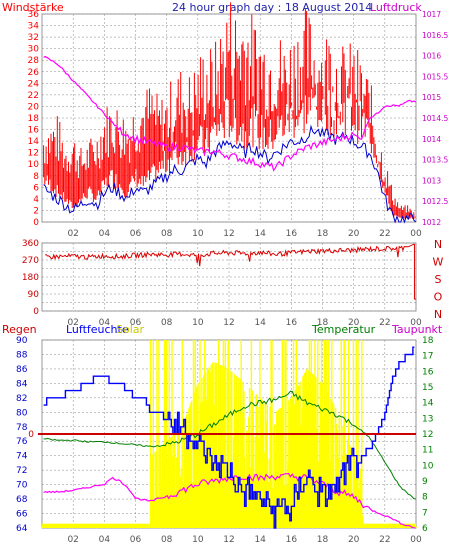 The height and width of the screenshot is (555, 467). Describe the element at coordinates (438, 244) in the screenshot. I see `compass-tick-label: N` at that location.